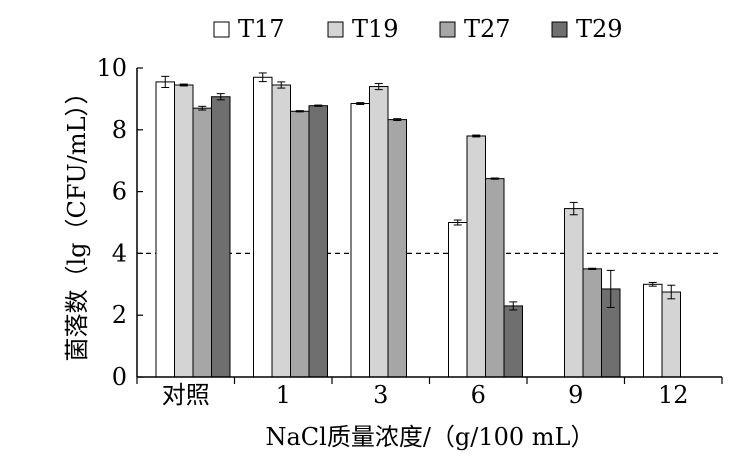 The width and height of the screenshot is (752, 465). Describe the element at coordinates (119, 130) in the screenshot. I see `y-tick-label: 8` at that location.